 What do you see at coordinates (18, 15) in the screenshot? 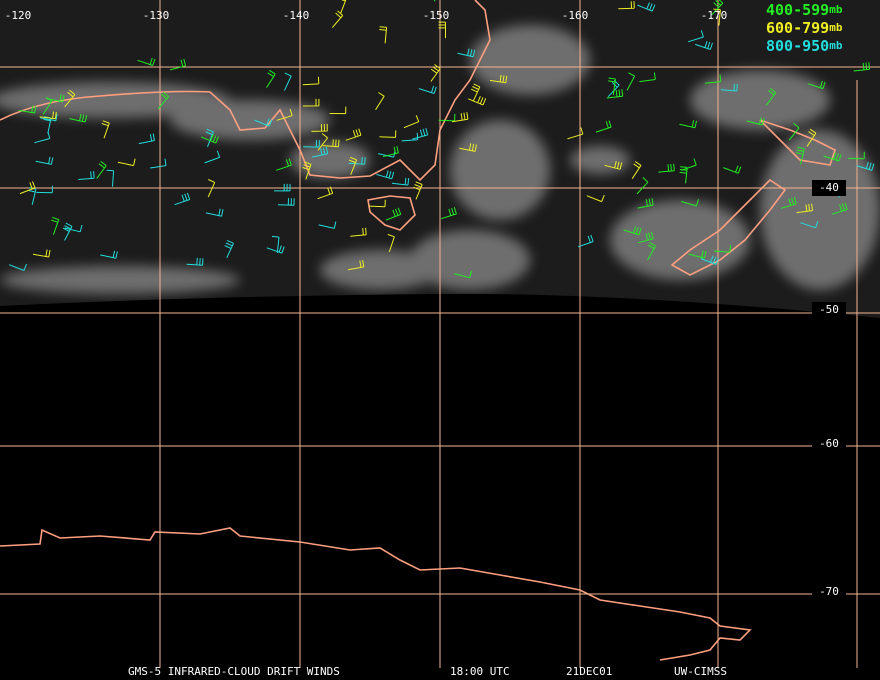
I see `longitude-label: -120` at bounding box center [18, 15].